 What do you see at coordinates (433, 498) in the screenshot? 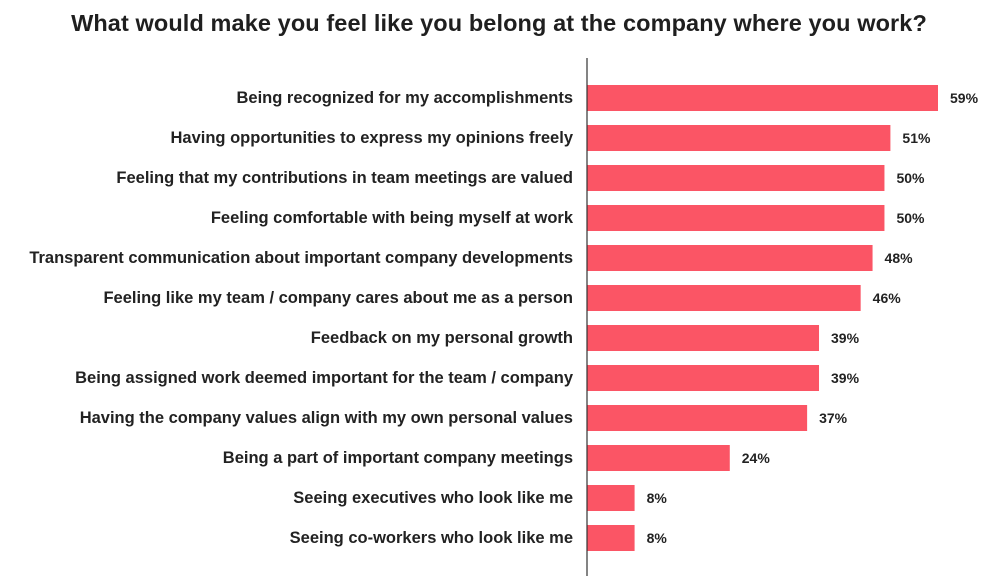
I see `category-label: Seeing executives who look like me` at bounding box center [433, 498].